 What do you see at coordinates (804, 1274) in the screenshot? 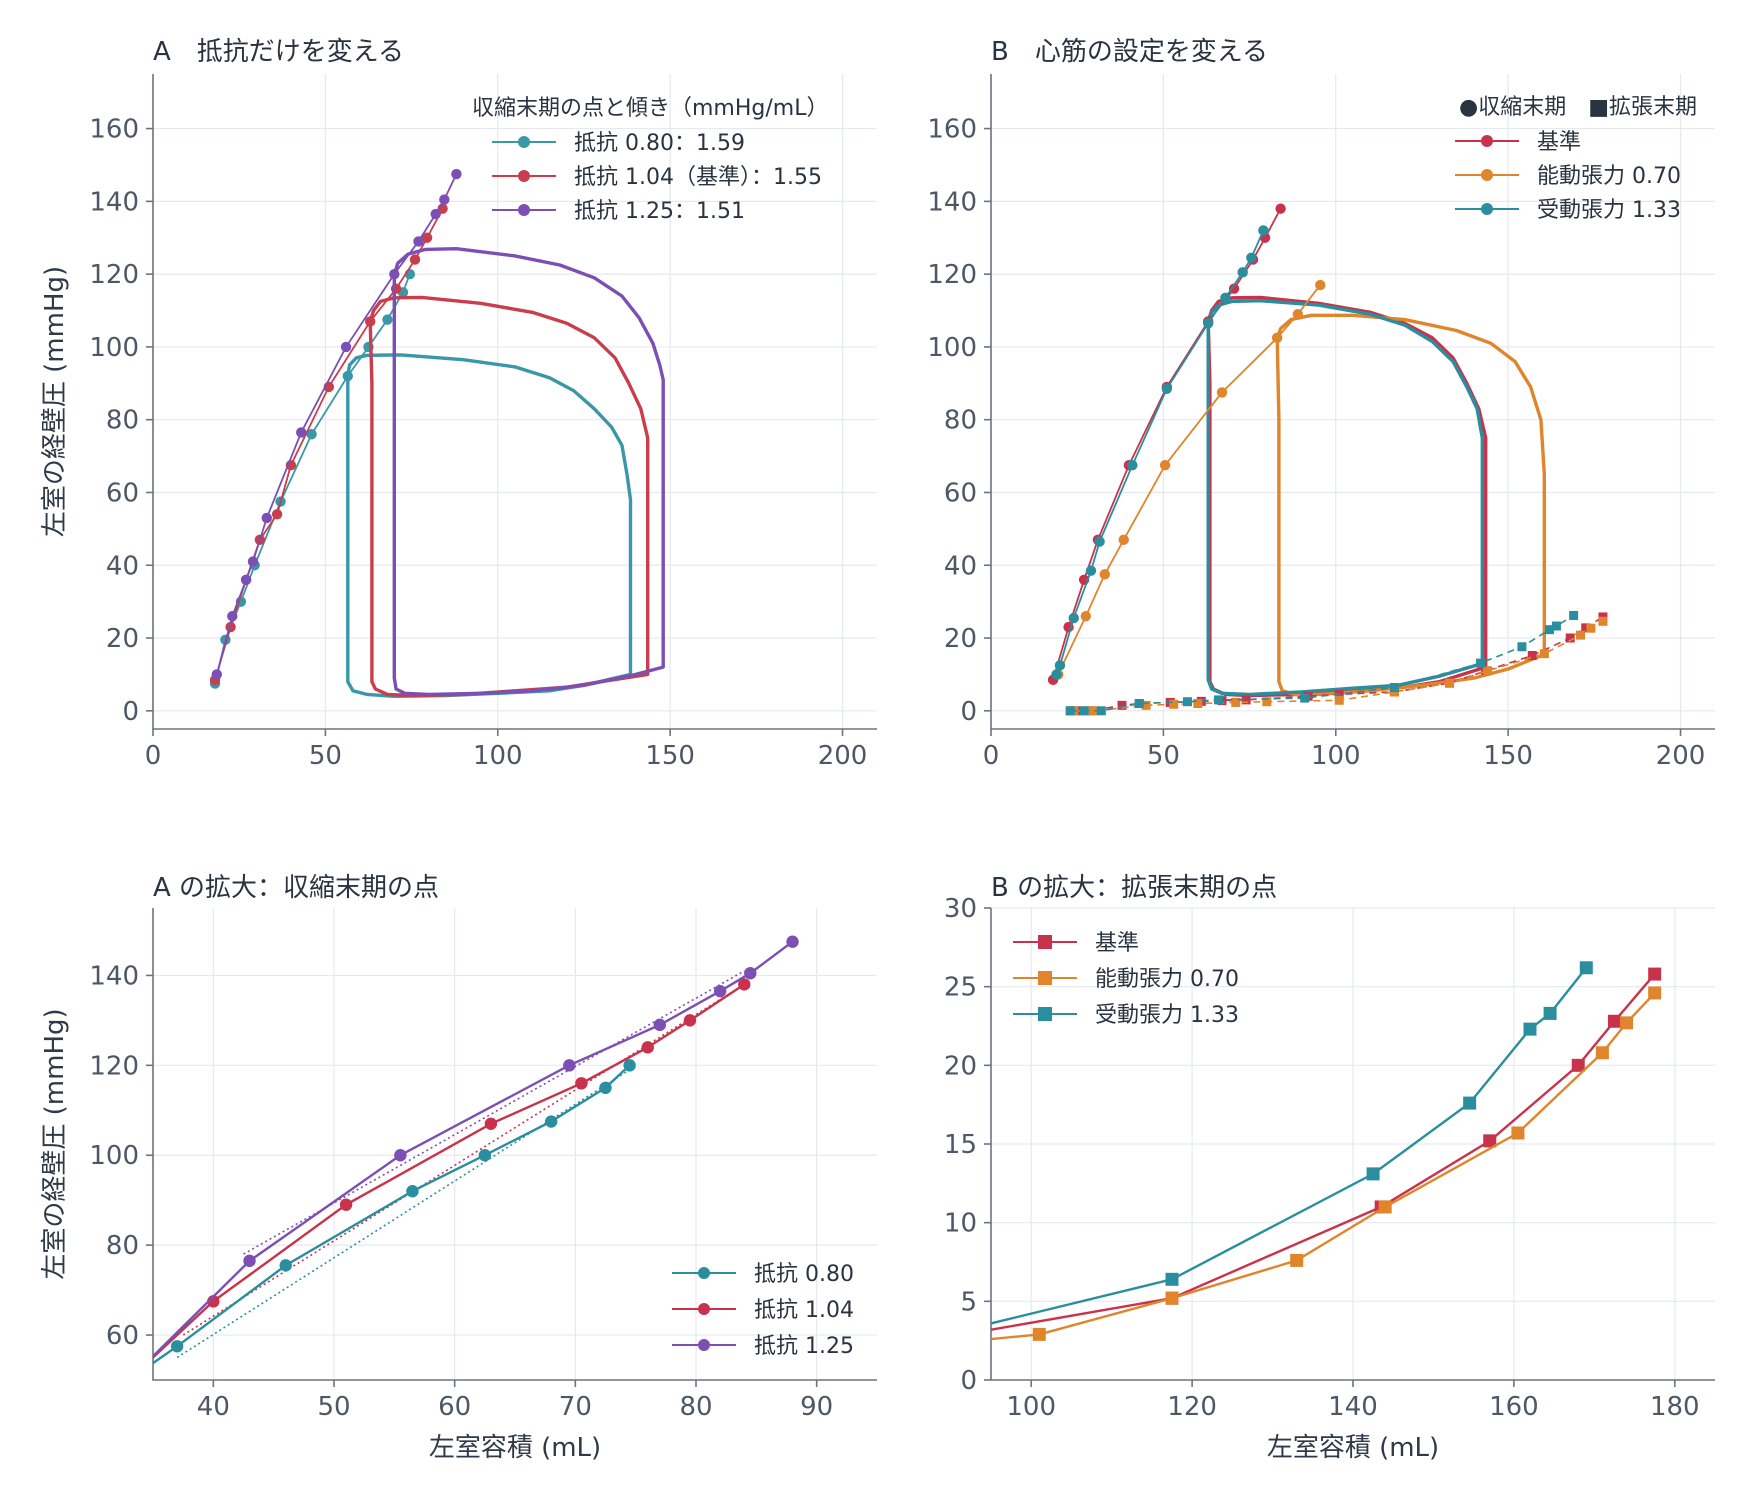
I see `legend-label: 抵抗 0.80` at bounding box center [804, 1274].